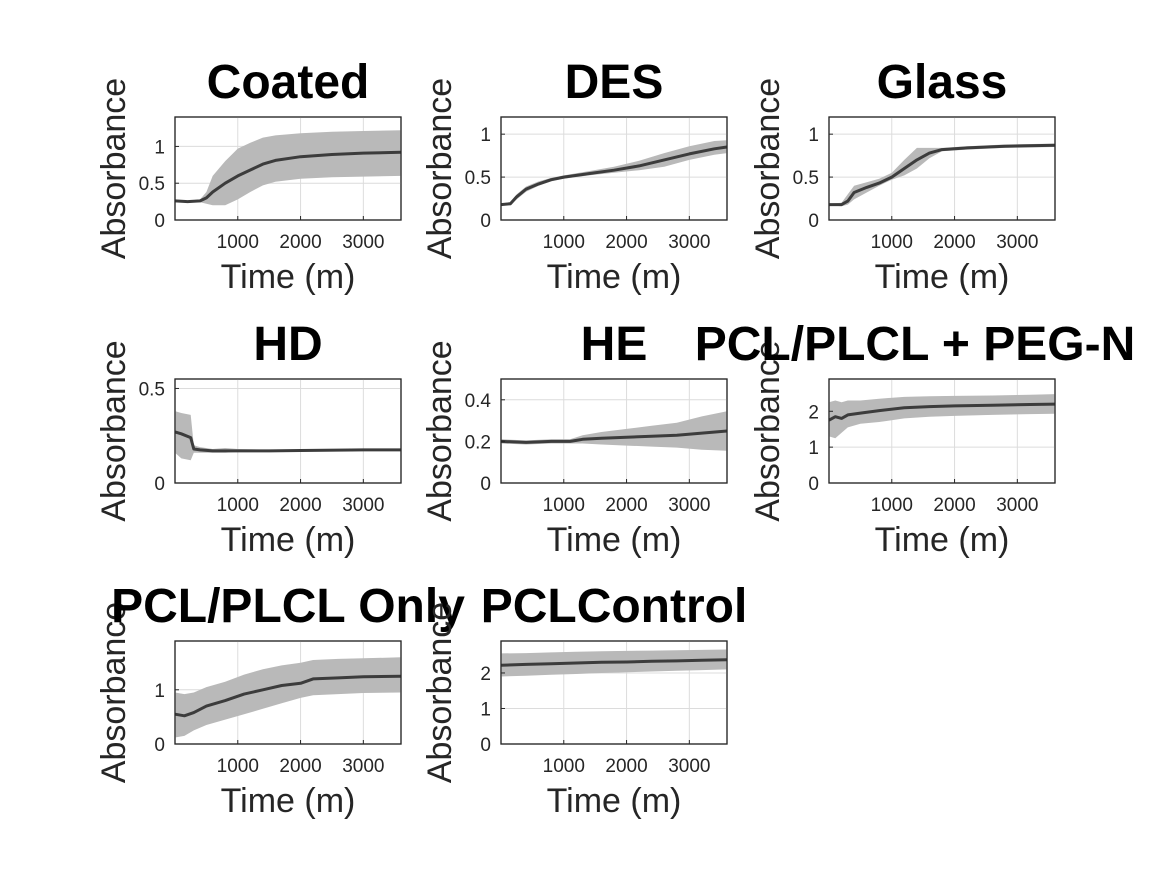  Describe the element at coordinates (942, 82) in the screenshot. I see `subplot-title: Glass` at that location.